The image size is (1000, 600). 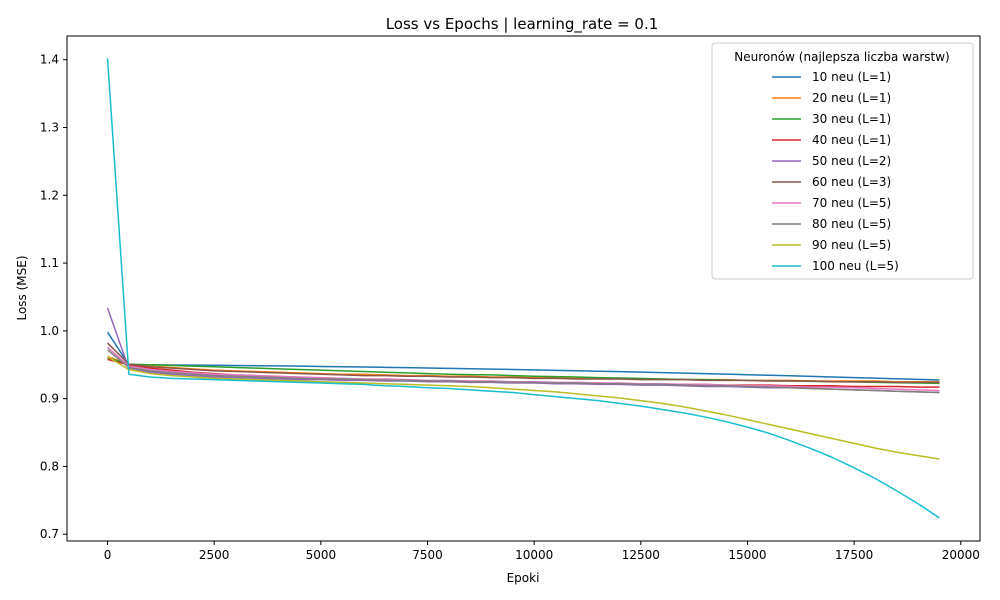 What do you see at coordinates (522, 24) in the screenshot?
I see `chart-title: Loss vs Epochs | learning_rate = 0.1` at bounding box center [522, 24].